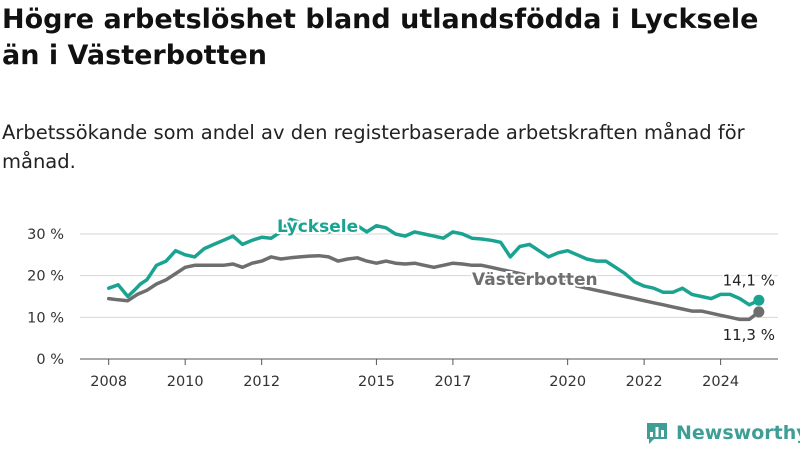 This screenshot has width=800, height=450. Describe the element at coordinates (429, 374) in the screenshot. I see `x-axis: 2008 2010 2012 2015 2017 2020 2022 2024` at that location.